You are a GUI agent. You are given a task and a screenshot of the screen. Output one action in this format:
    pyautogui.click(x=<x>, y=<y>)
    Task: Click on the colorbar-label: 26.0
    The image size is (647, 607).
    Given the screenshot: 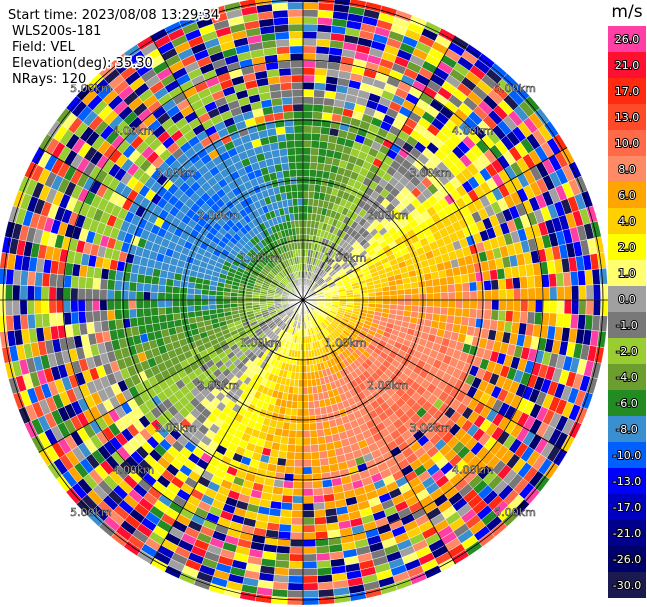 What is the action you would take?
    pyautogui.click(x=627, y=39)
    